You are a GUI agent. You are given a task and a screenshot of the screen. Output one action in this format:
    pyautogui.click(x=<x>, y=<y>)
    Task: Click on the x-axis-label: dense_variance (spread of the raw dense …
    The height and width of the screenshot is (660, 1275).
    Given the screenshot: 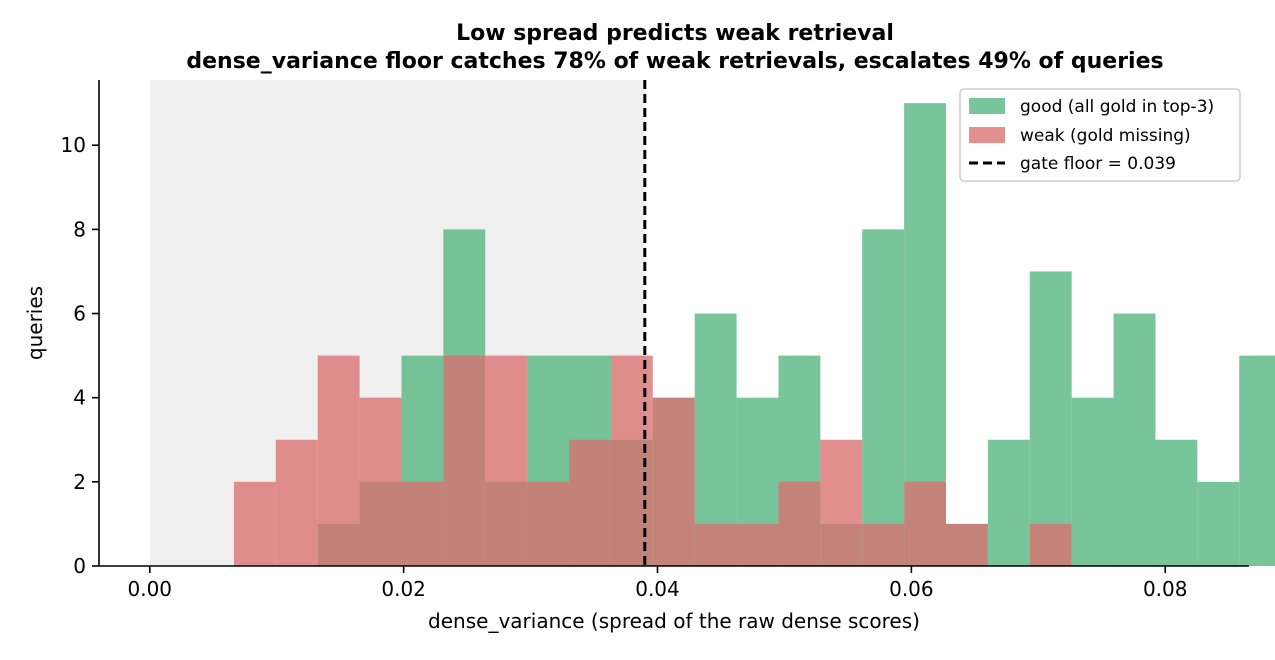 What is the action you would take?
    pyautogui.click(x=674, y=621)
    